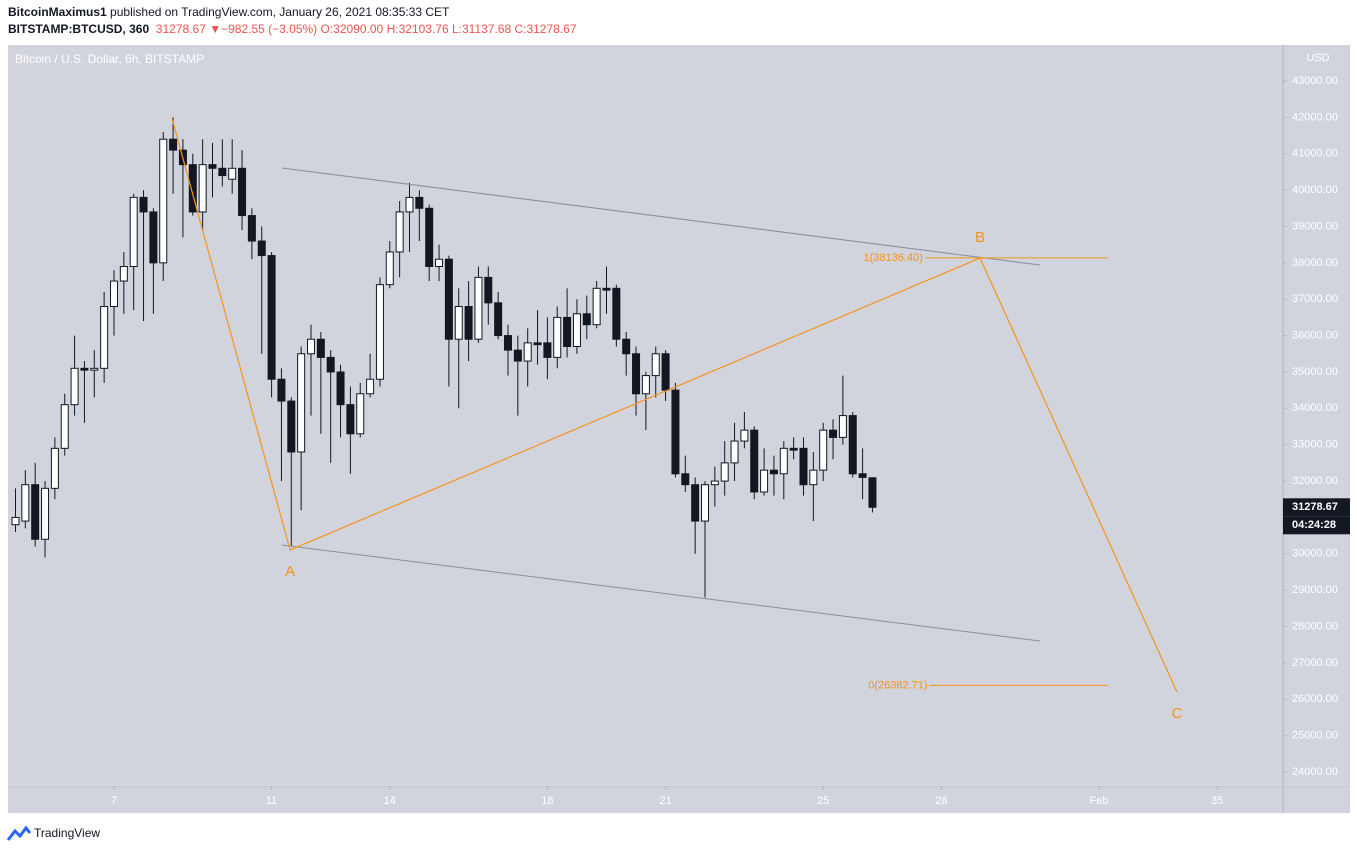 The height and width of the screenshot is (852, 1357). I want to click on x-tick-label: 35, so click(1217, 801).